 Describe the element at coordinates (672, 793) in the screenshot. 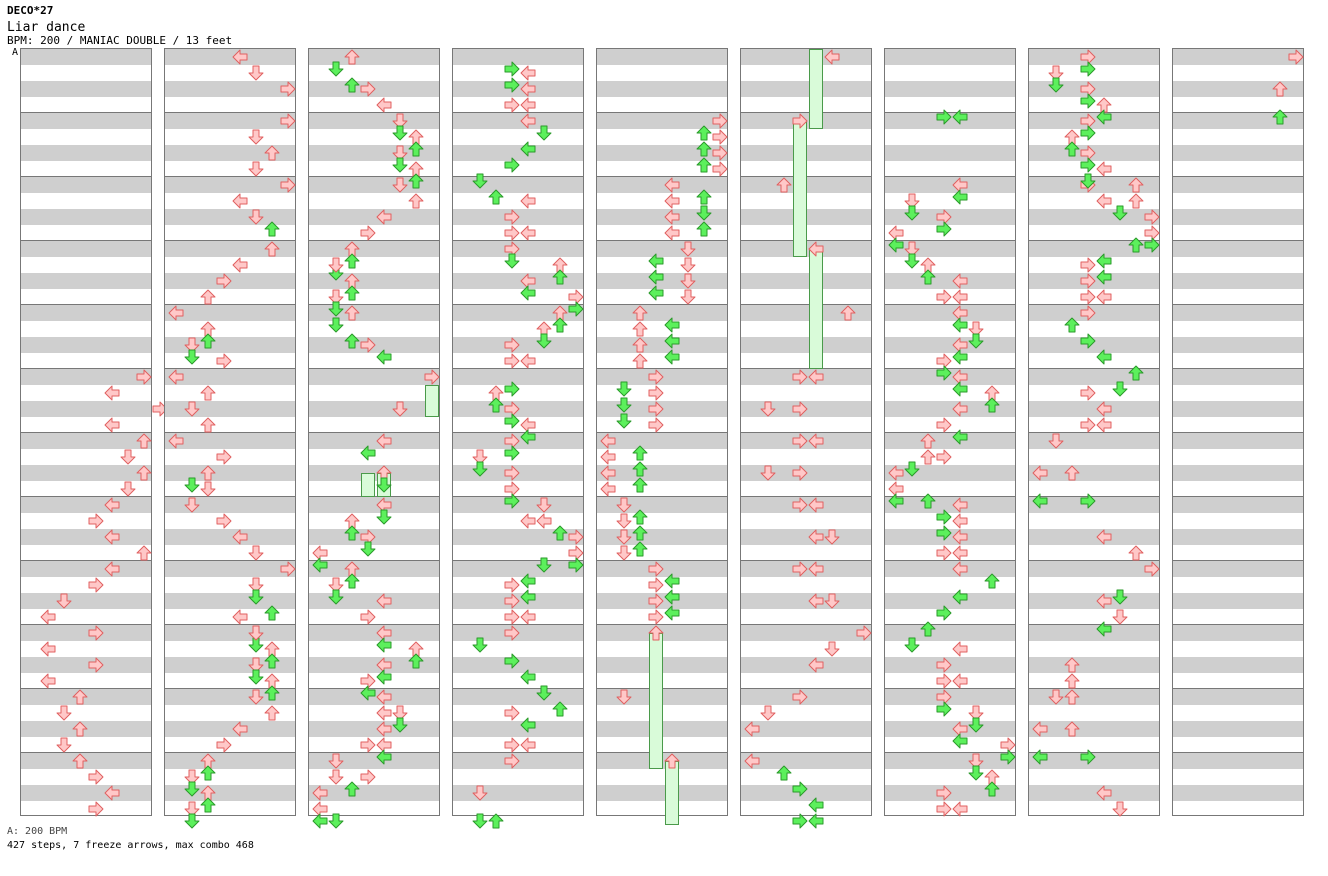

I see `freeze-arrow` at that location.